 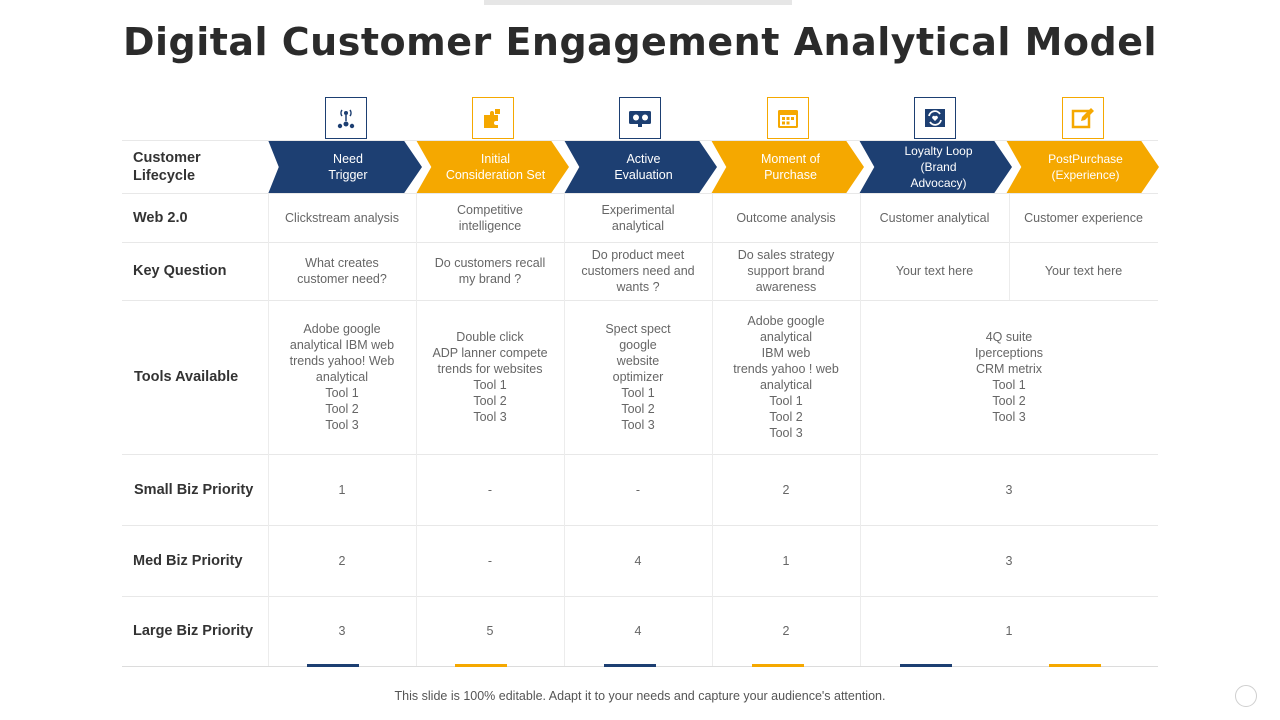 What do you see at coordinates (1009, 631) in the screenshot?
I see `large-biz-cell: 1` at bounding box center [1009, 631].